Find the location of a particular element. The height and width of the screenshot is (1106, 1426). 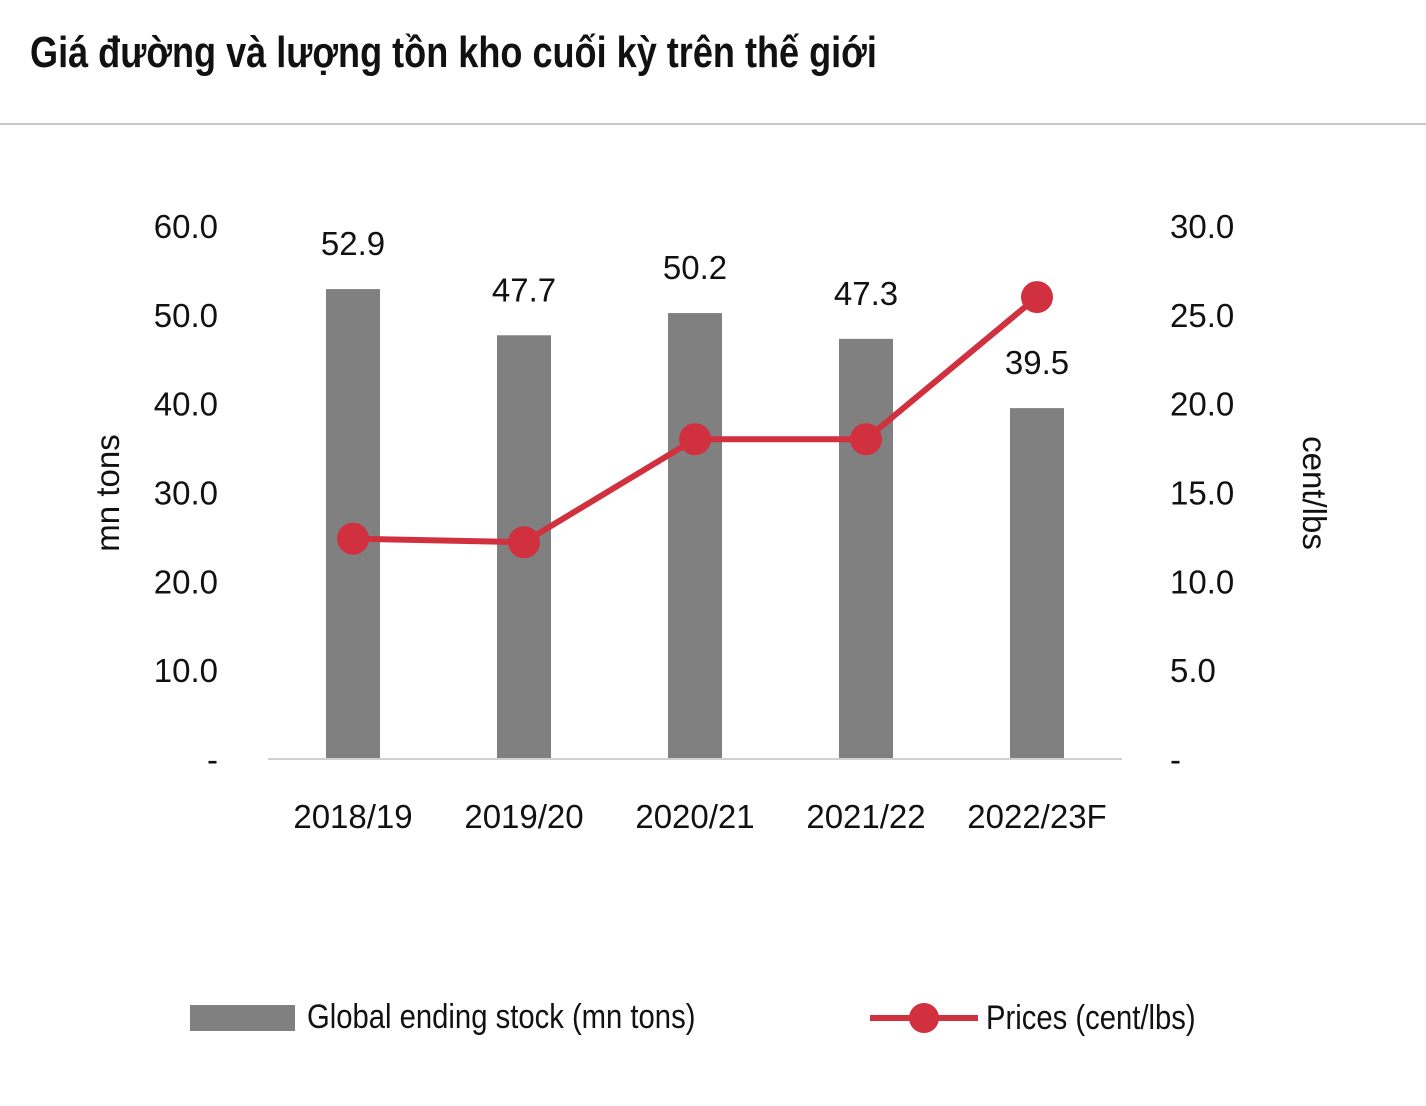

right-axis-tick: 25.0 is located at coordinates (1202, 315).